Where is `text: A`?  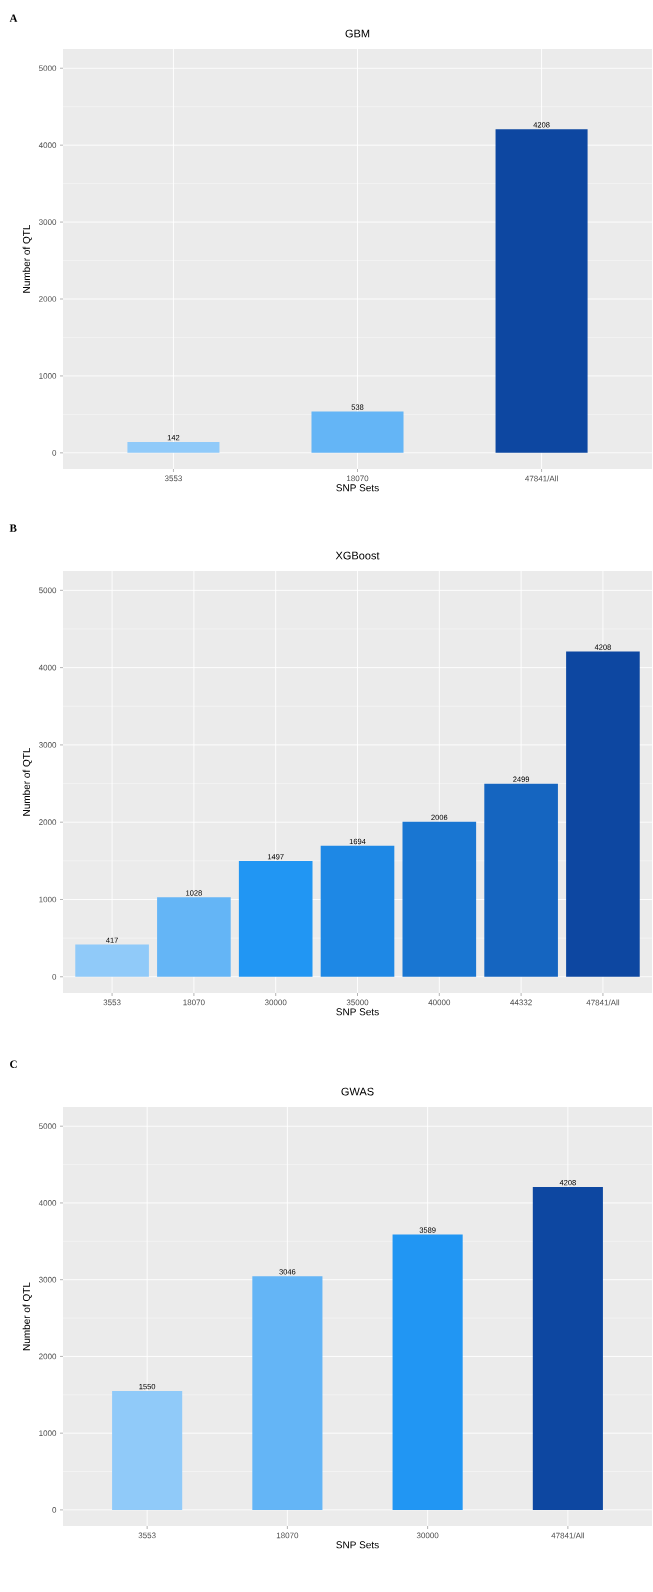
text: A is located at coordinates (13, 18).